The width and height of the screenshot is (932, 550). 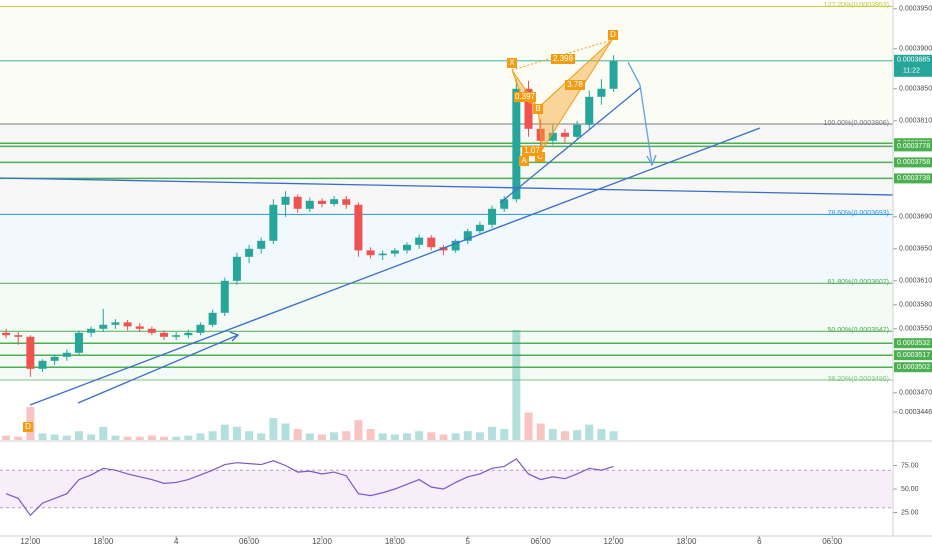 I want to click on y-tick-label: 0.0003650, so click(x=915, y=249).